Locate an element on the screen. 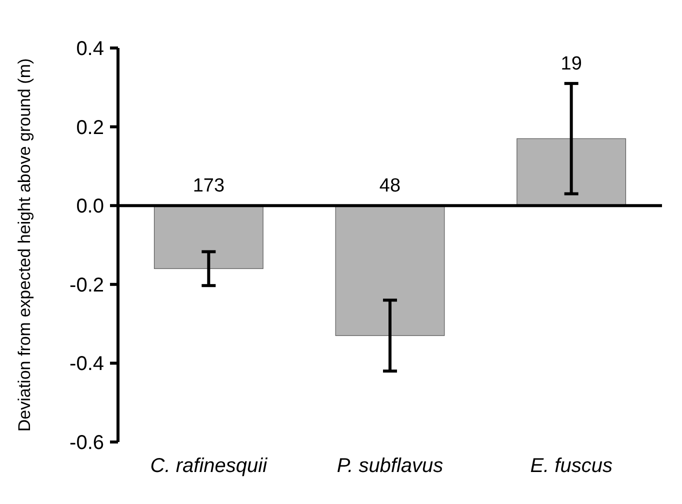  x-tick-label: C. rafinesquii is located at coordinates (209, 466).